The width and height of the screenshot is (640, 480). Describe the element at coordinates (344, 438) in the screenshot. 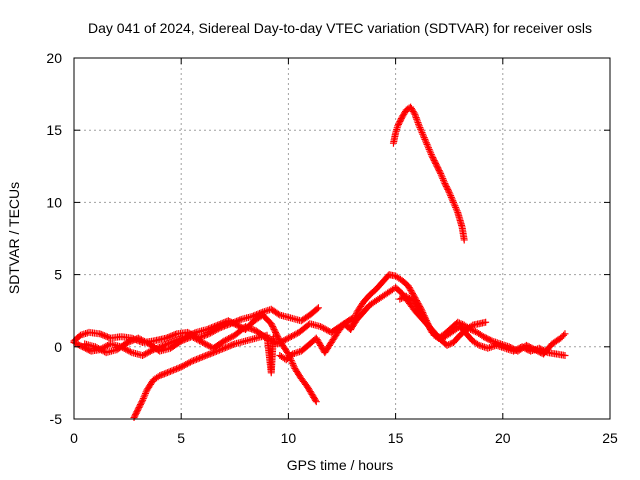

I see `x-tick-labels: 0 5 10 15 20 25` at that location.